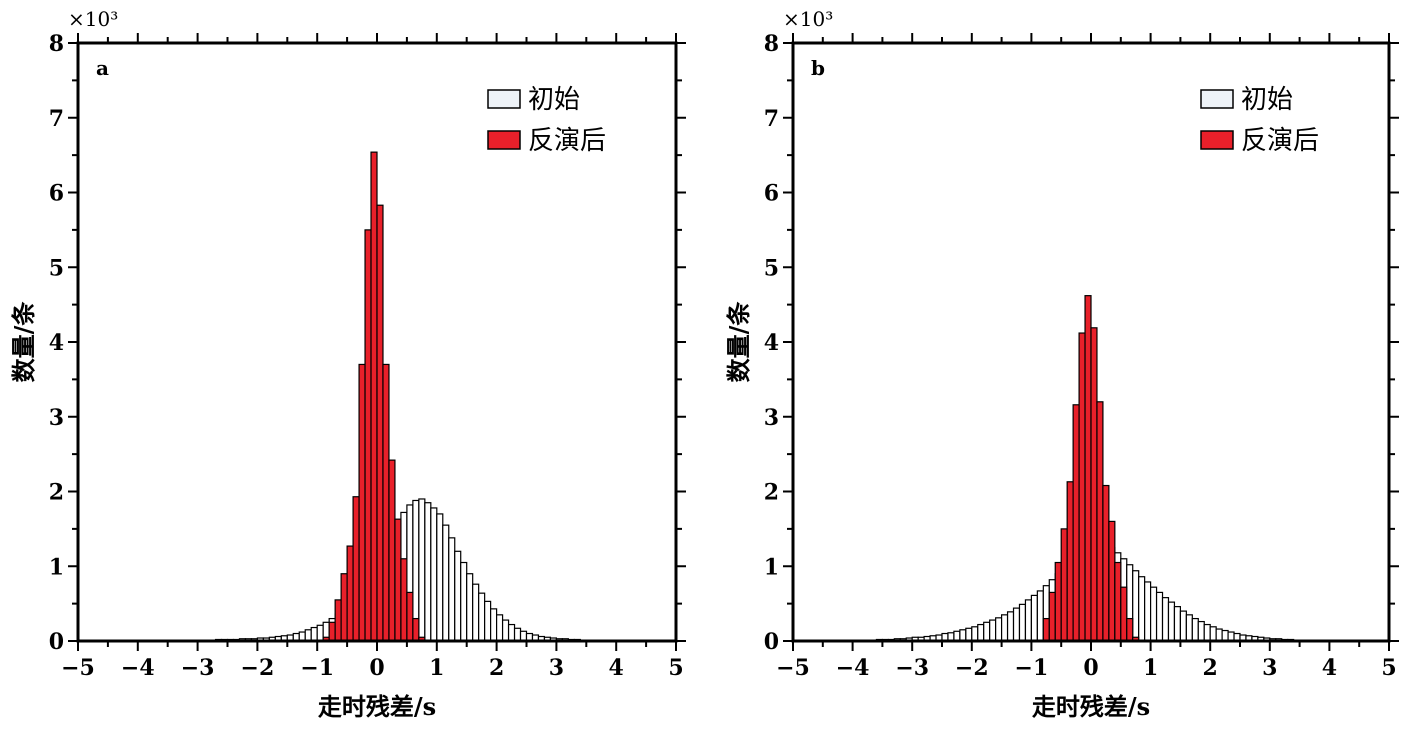  I want to click on y-tick-label: 2, so click(56, 493).